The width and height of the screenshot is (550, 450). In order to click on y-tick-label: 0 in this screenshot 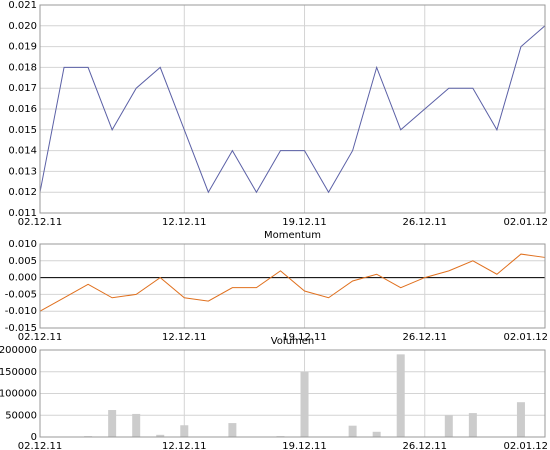, I will do `click(34, 437)`.